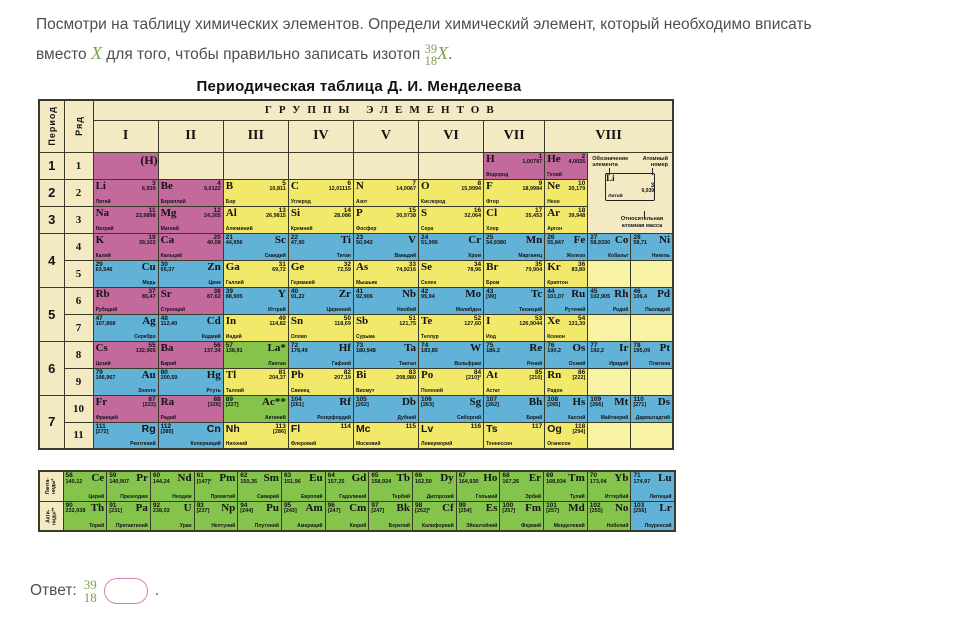 This screenshot has height=631, width=953. What do you see at coordinates (532, 189) in the screenshot?
I see `atomic-mass: 18,9984` at bounding box center [532, 189].